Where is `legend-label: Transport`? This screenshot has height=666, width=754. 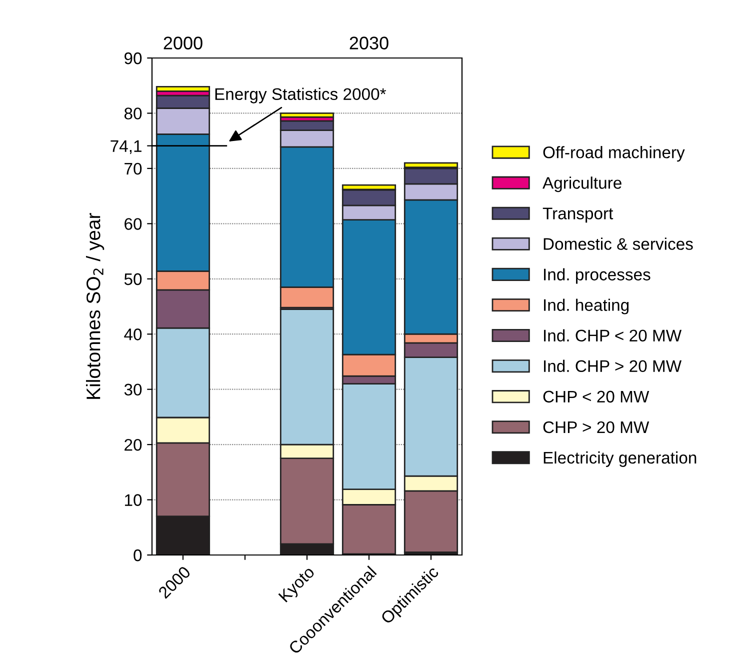 legend-label: Transport is located at coordinates (578, 215).